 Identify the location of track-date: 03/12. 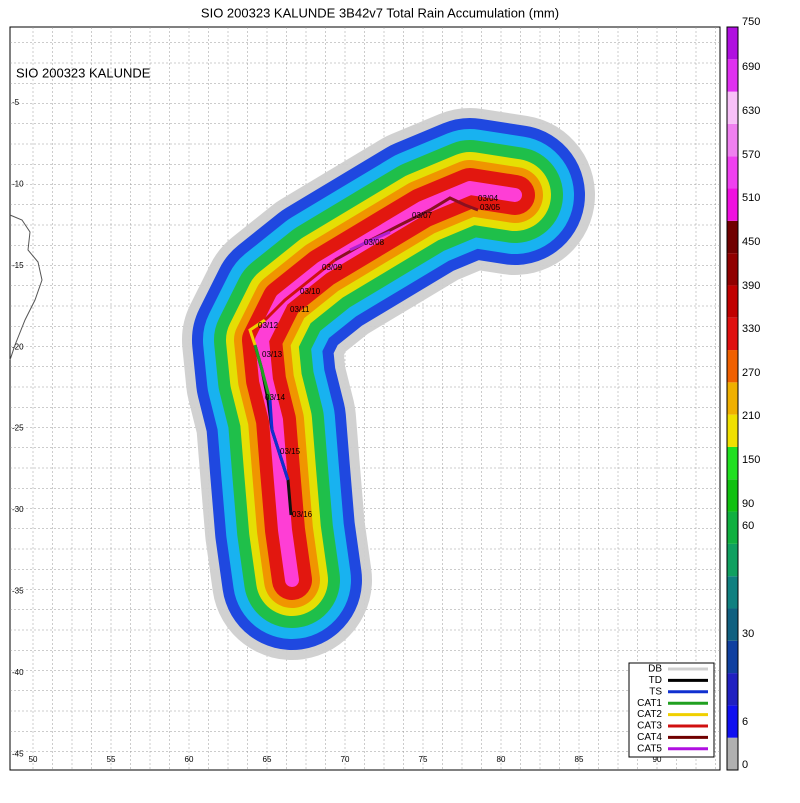
(268, 325).